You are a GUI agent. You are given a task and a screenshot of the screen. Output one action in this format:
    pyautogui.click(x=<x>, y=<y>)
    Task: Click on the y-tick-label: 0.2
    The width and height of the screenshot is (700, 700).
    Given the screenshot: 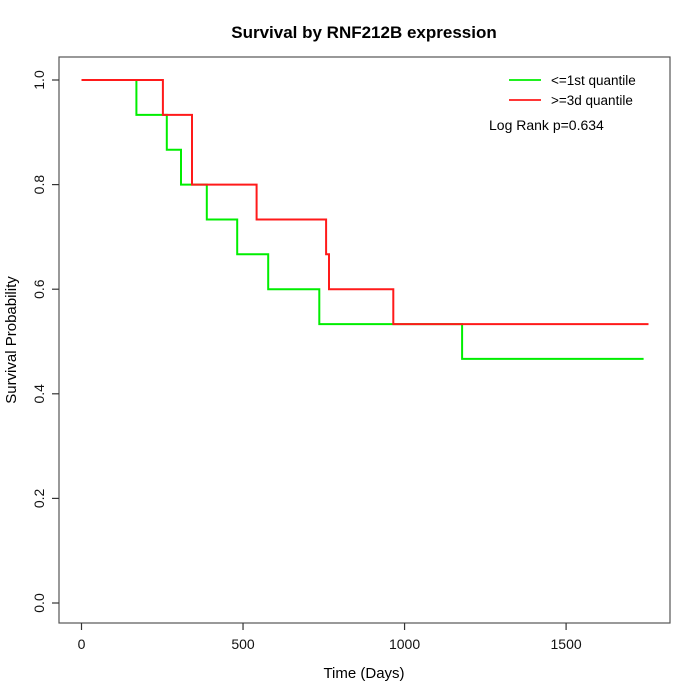 What is the action you would take?
    pyautogui.click(x=39, y=498)
    